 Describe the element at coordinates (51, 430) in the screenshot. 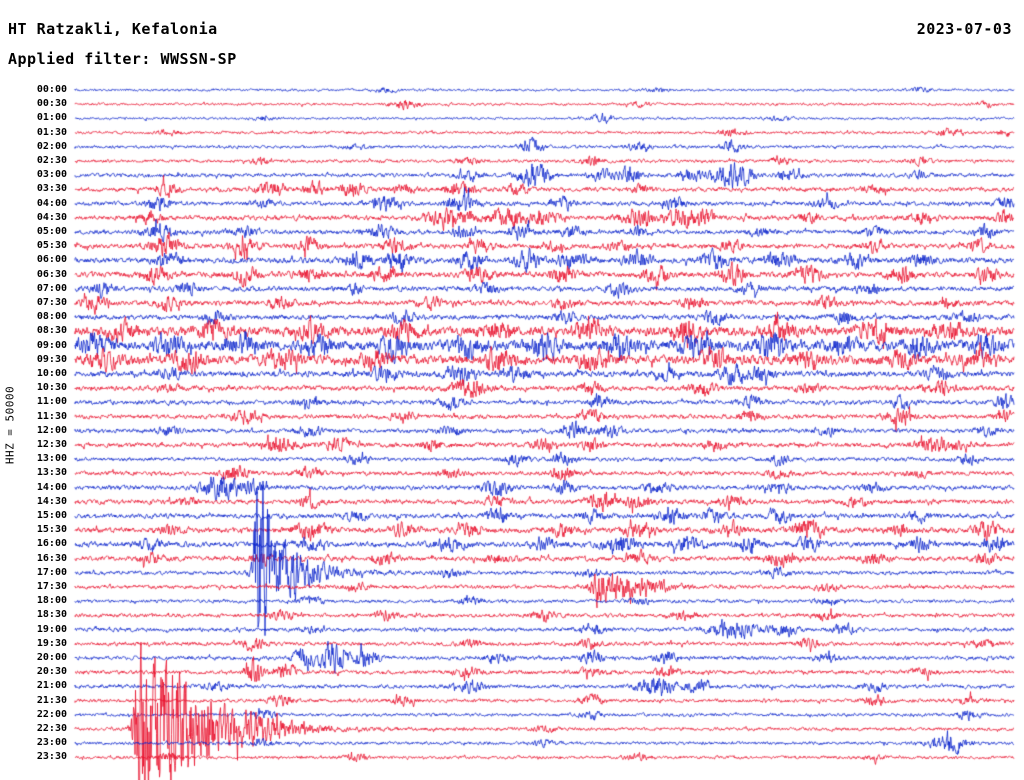

I see `time-label: 12:00` at that location.